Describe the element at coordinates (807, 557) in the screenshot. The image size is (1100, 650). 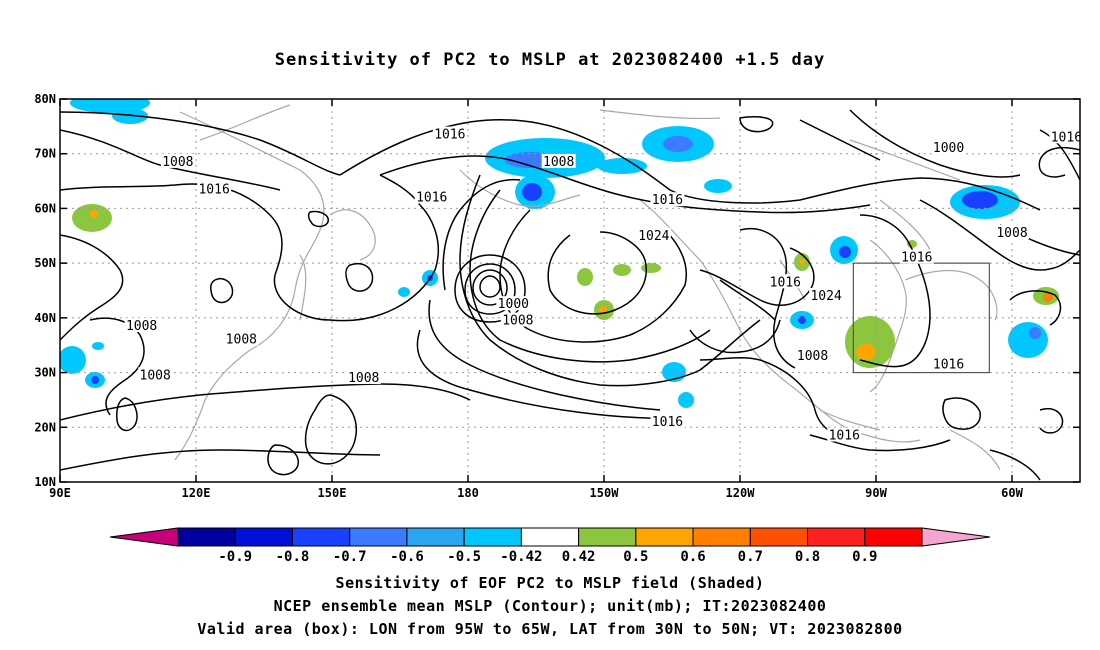
I see `colorbar-label: 0.8` at that location.